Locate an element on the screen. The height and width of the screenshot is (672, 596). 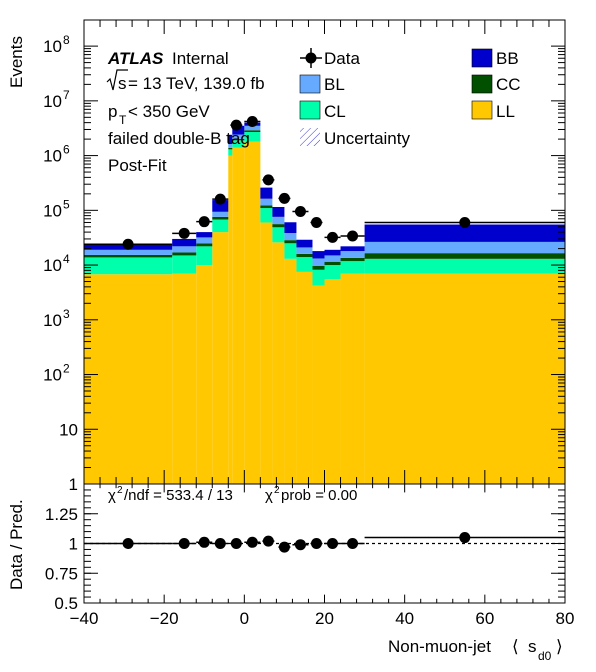
legend-bb: BB is located at coordinates (495, 58).